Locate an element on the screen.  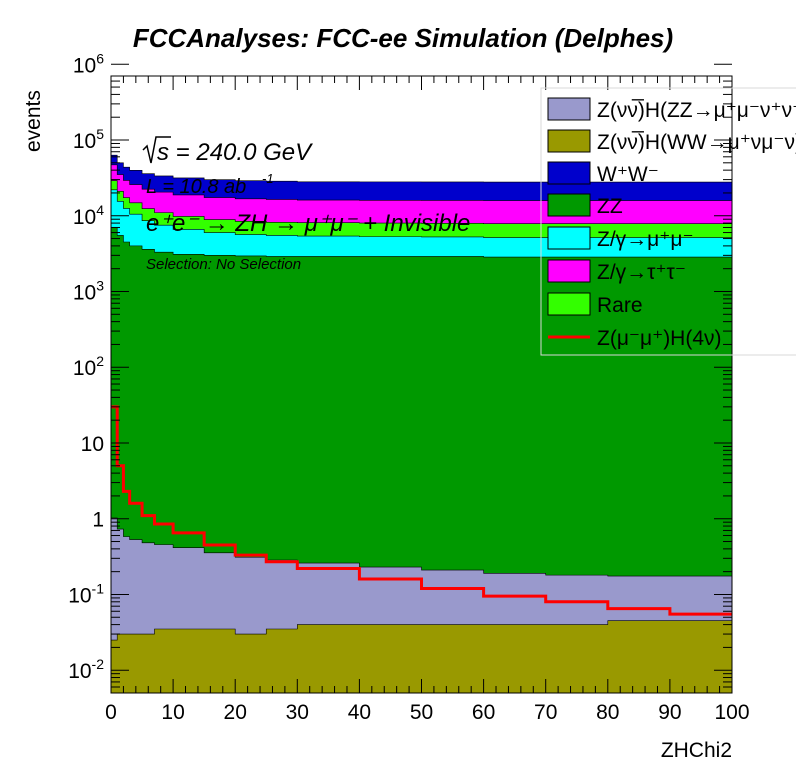
x-tick-label: 10 is located at coordinates (172, 712).